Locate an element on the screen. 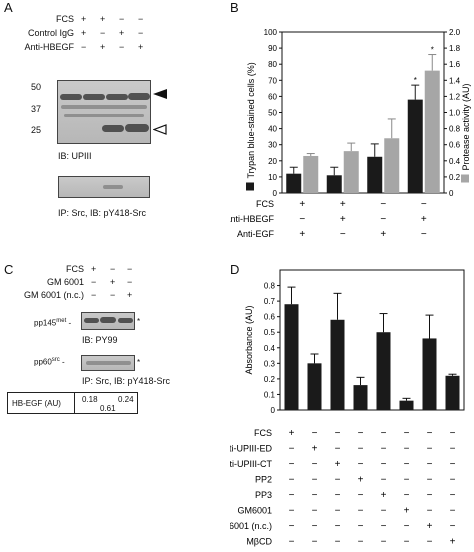 The image size is (474, 552). y-tick-label: 0.6 is located at coordinates (270, 317).